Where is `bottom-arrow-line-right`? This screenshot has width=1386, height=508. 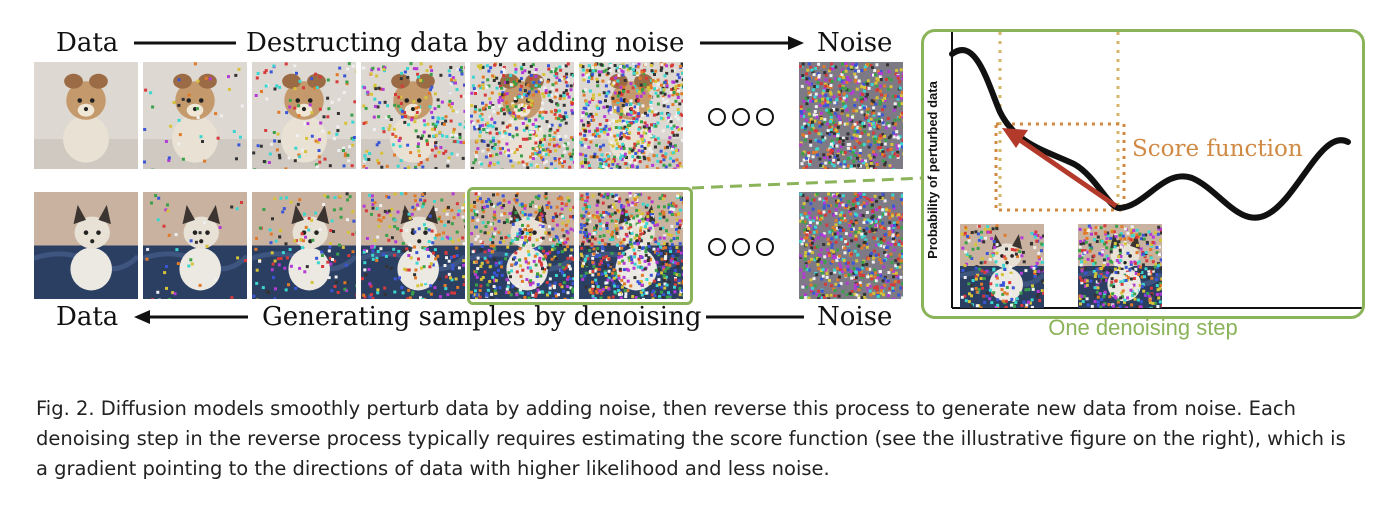
bottom-arrow-line-right is located at coordinates (755, 317).